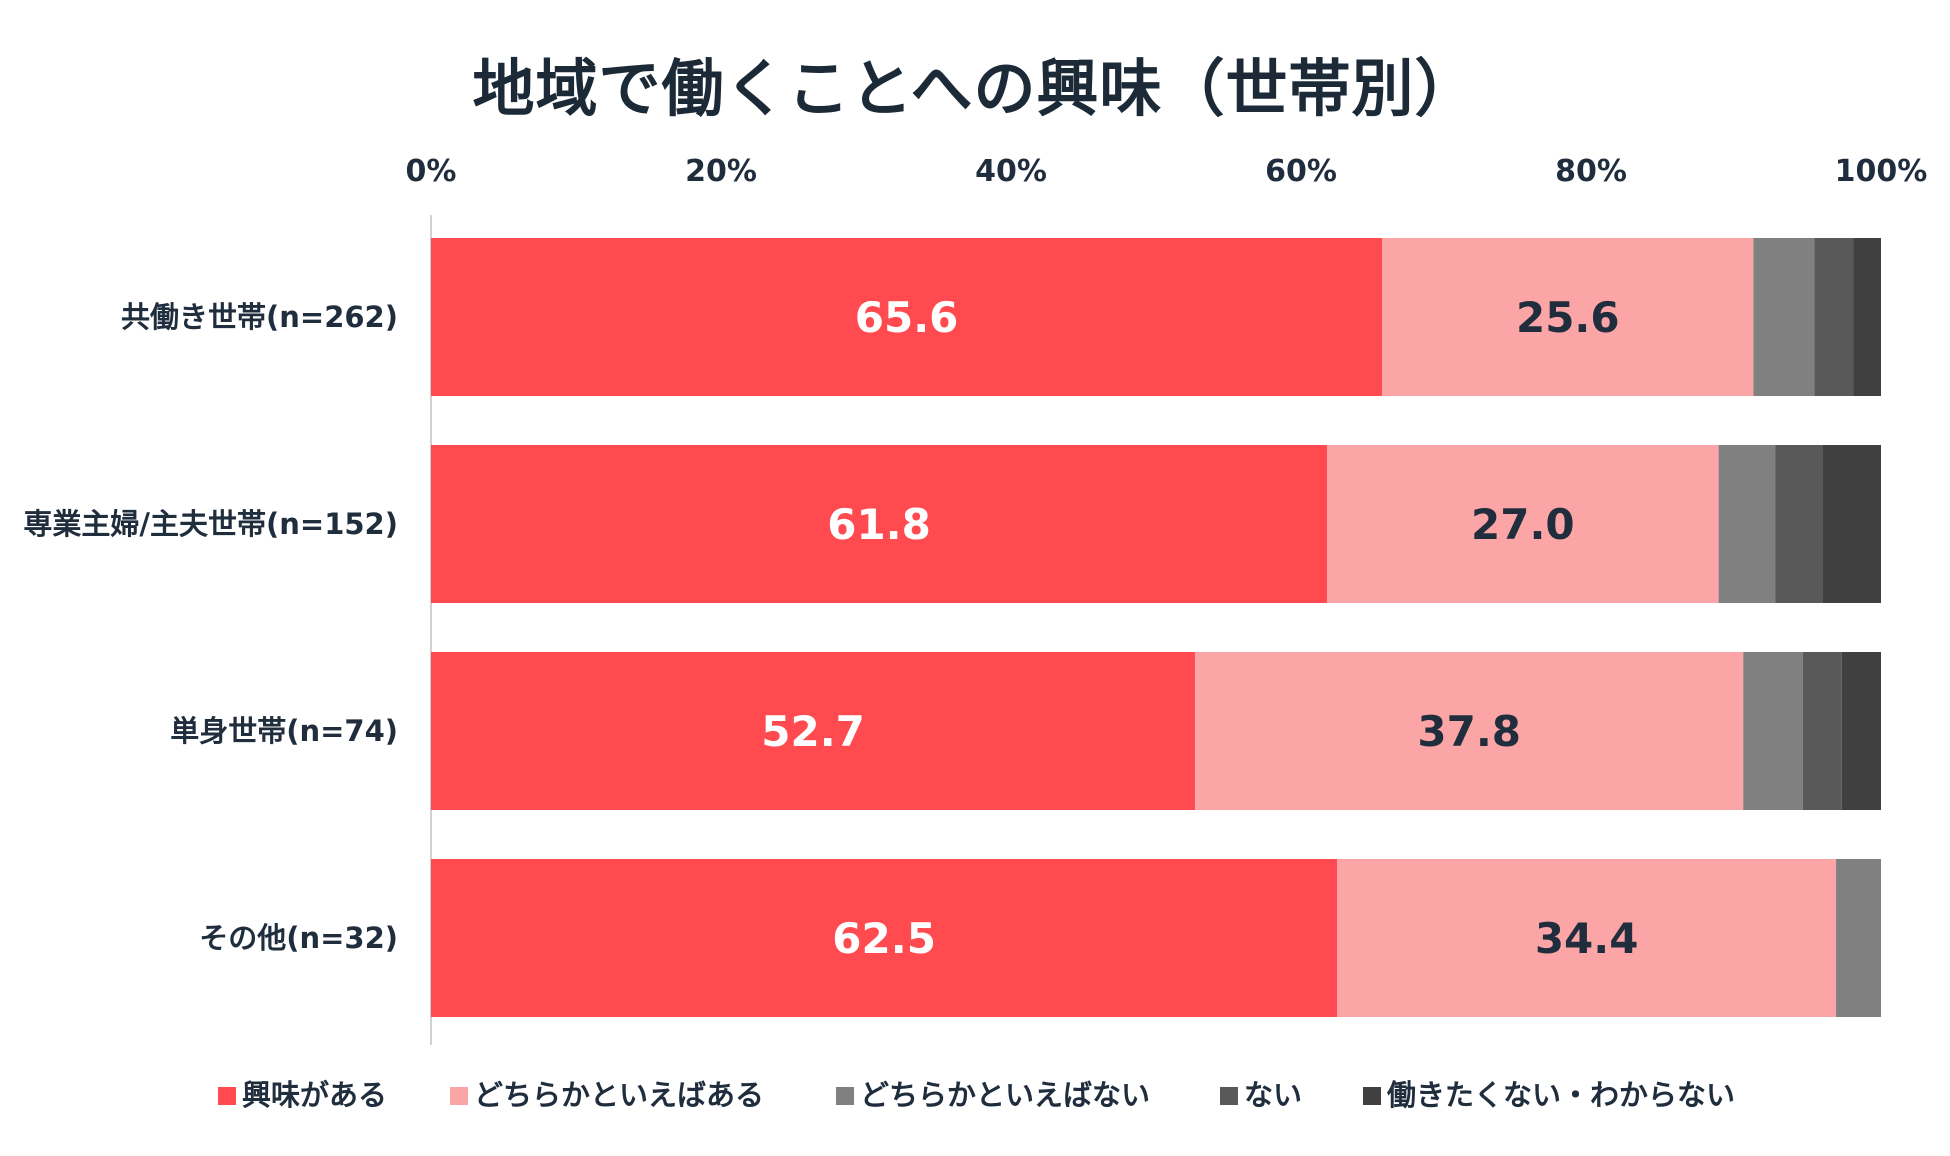  What do you see at coordinates (1167, 171) in the screenshot?
I see `x-axis: 0% 20% 40% 60% 80% 100%` at bounding box center [1167, 171].